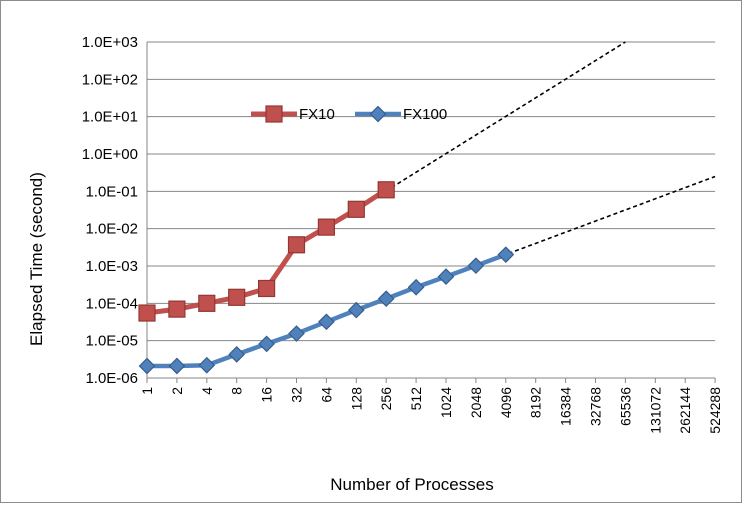 This screenshot has height=507, width=742. I want to click on legend-marker-fx10, so click(274, 114).